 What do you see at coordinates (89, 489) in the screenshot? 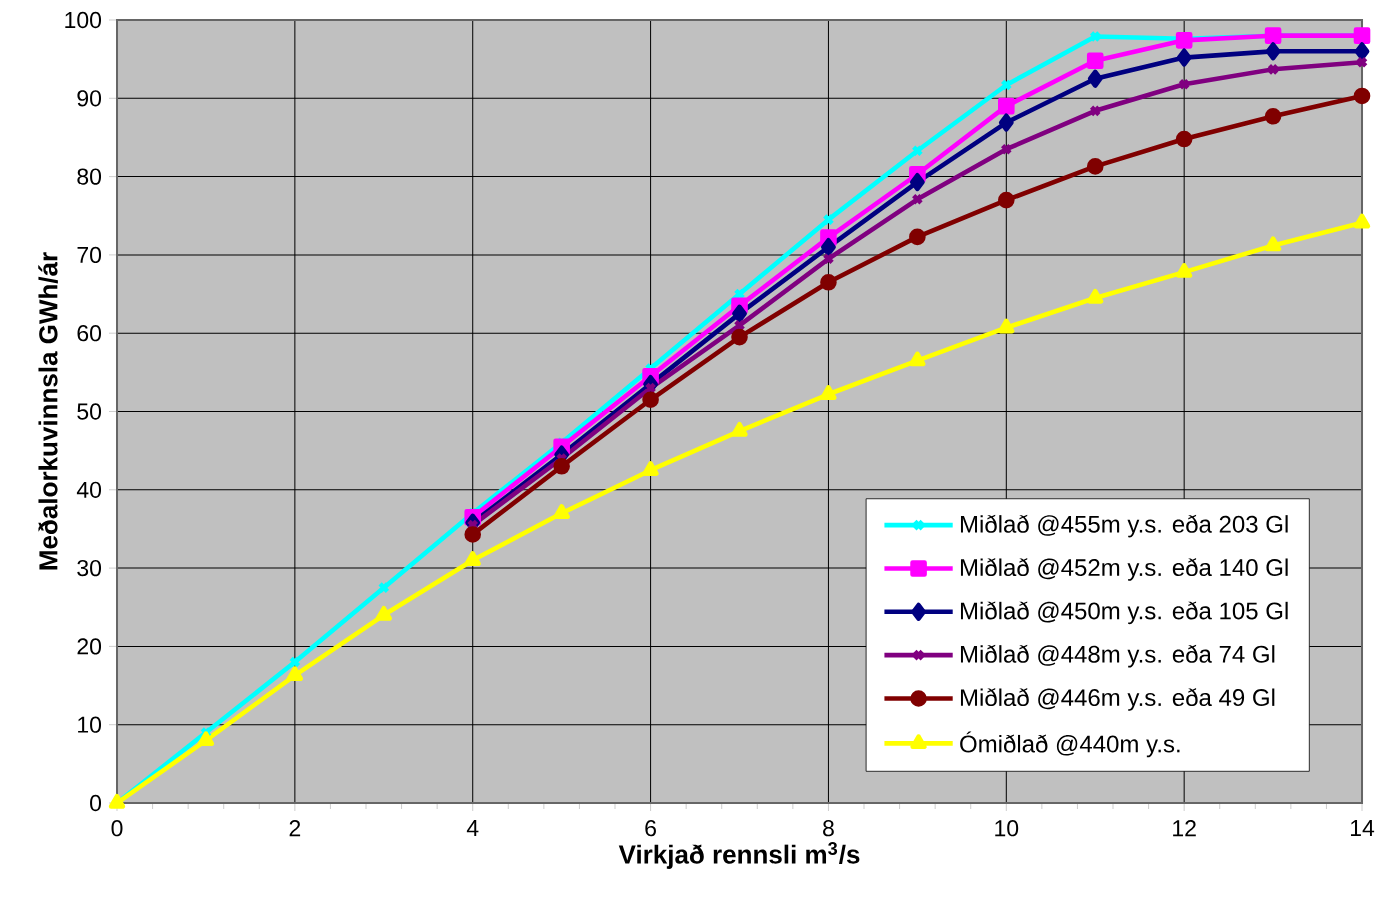
I see `y-tick-label: 40` at bounding box center [89, 489].